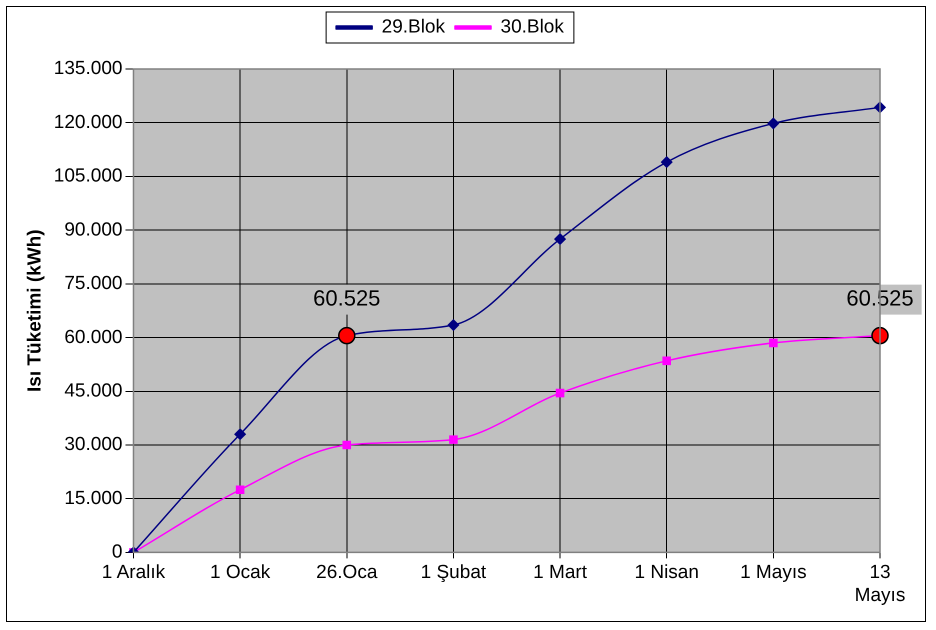  Describe the element at coordinates (347, 573) in the screenshot. I see `x-tick-label: 26.Oca` at that location.